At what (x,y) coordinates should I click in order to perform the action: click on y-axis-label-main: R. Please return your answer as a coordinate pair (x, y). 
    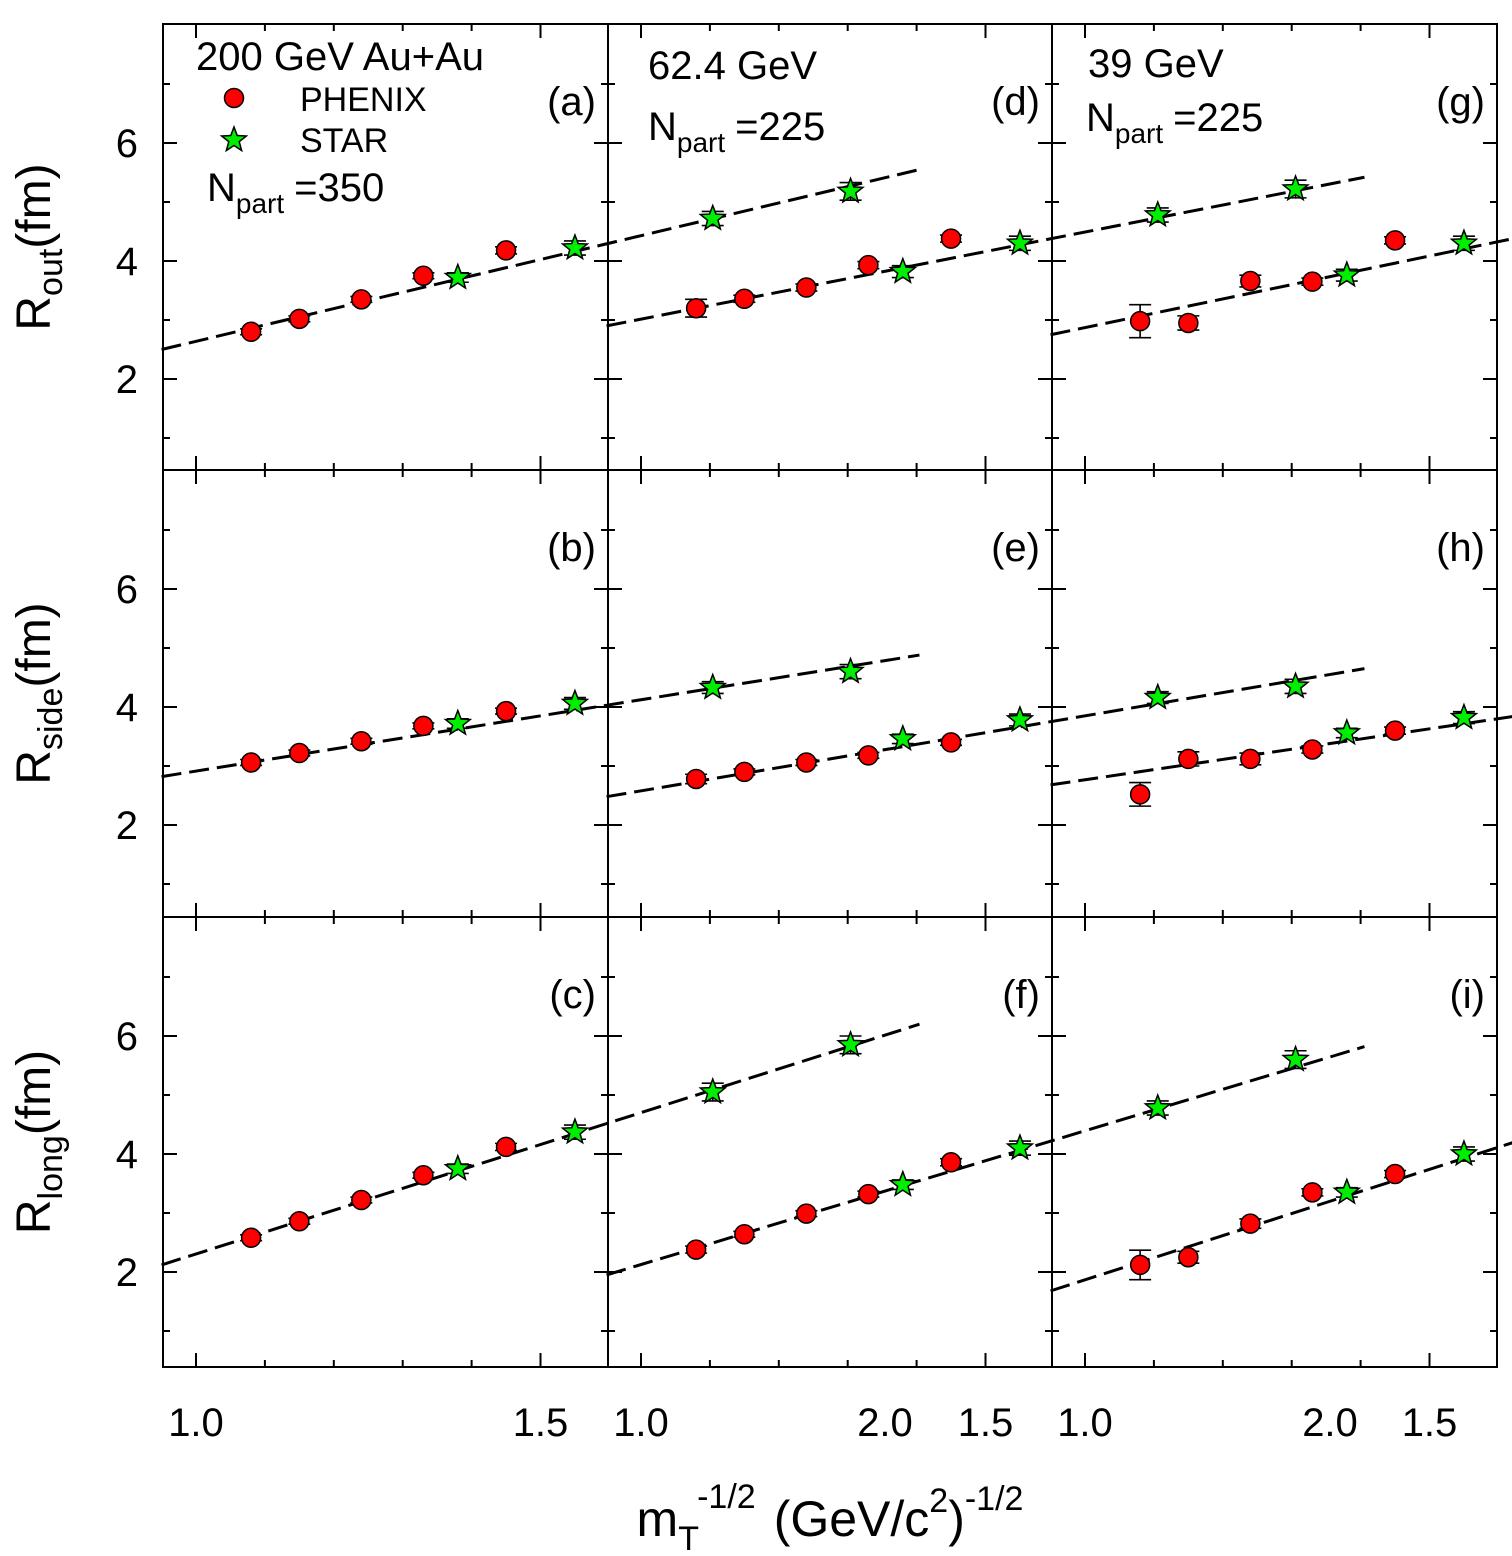
    Looking at the image, I should click on (34, 767).